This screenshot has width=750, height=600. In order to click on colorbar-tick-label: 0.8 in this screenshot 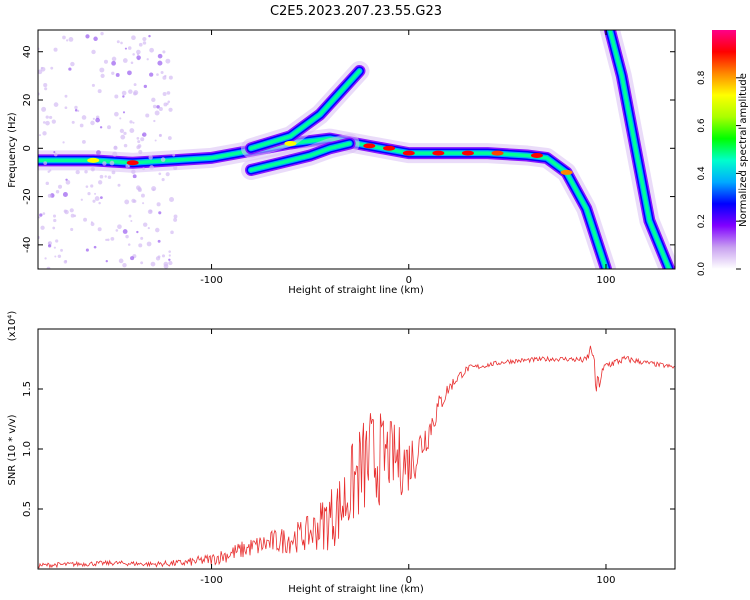, I will do `click(702, 77)`.